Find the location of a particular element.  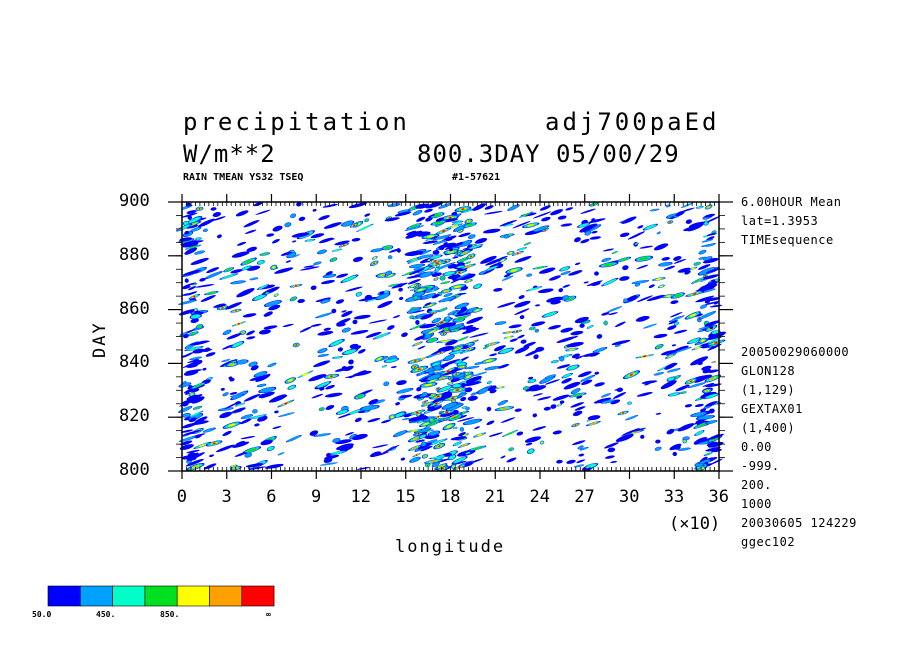

y-axis-label: DAY is located at coordinates (100, 339).